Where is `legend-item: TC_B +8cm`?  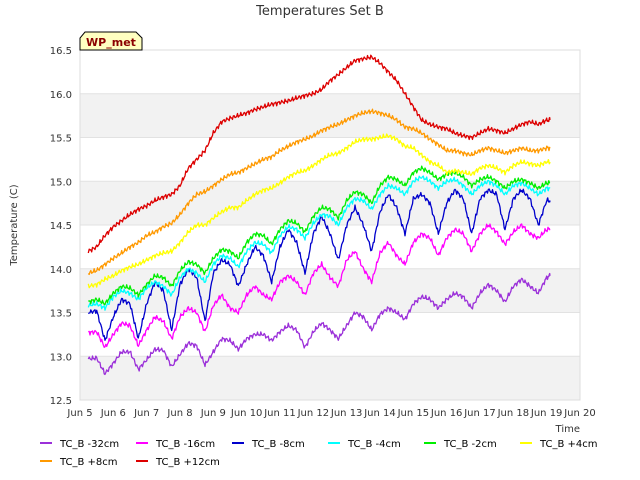
legend-item: TC_B +8cm is located at coordinates (79, 462).